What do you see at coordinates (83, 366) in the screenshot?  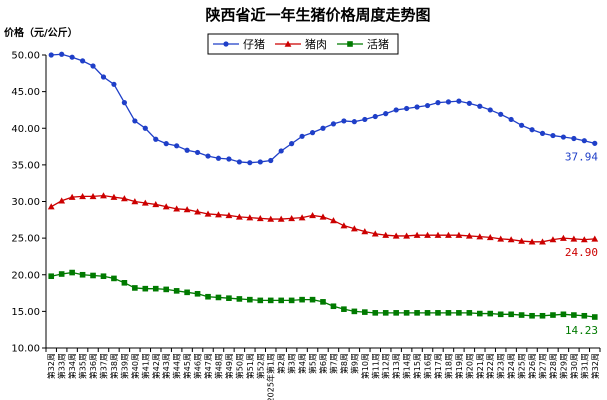 I see `x-tick-label: 第35周` at bounding box center [83, 366].